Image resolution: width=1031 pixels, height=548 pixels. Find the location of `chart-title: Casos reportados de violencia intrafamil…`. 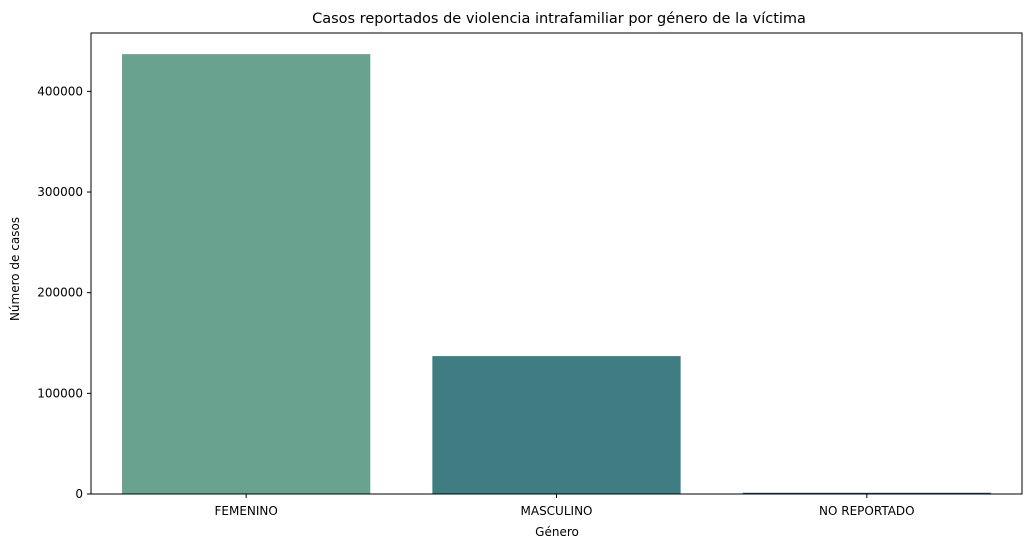

chart-title: Casos reportados de violencia intrafamil… is located at coordinates (559, 19).